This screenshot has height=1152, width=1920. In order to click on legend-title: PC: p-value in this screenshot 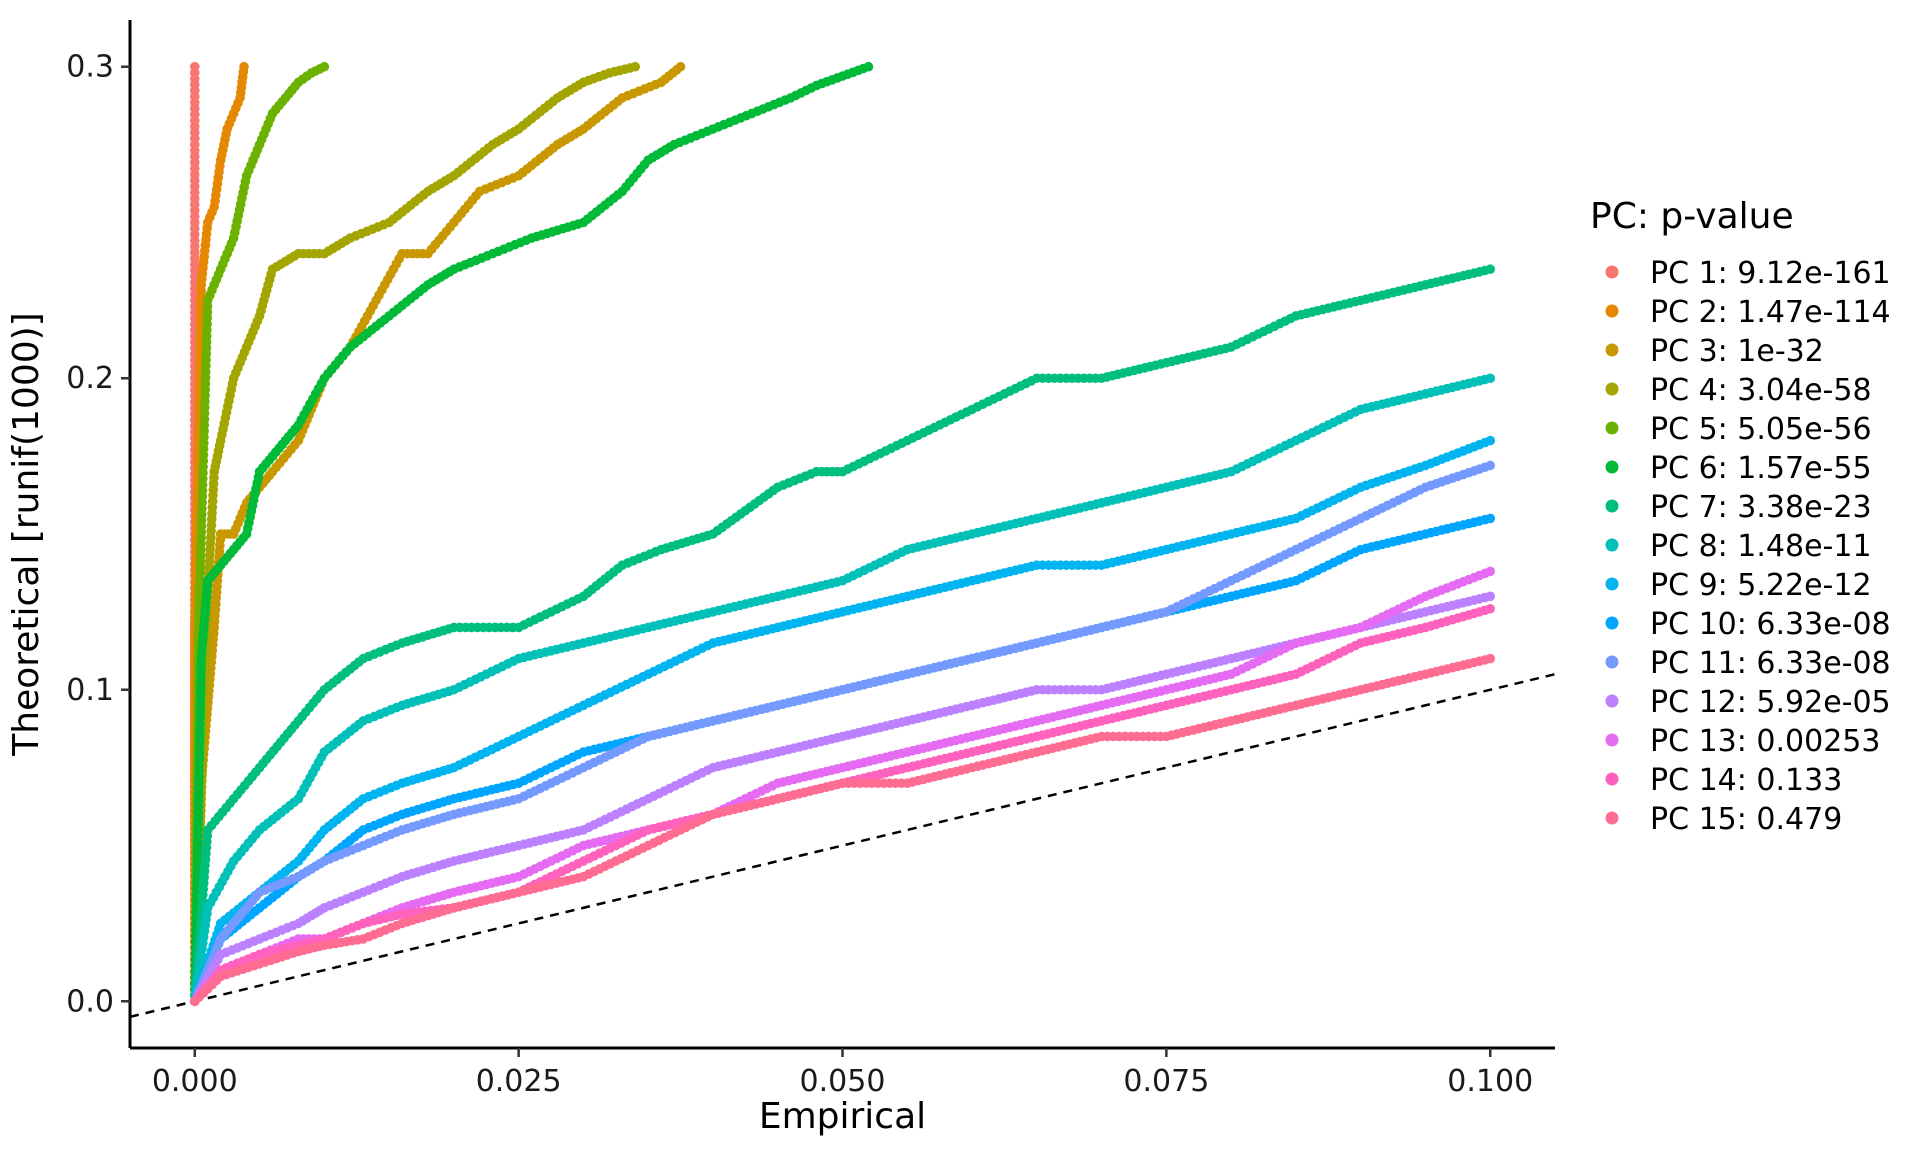, I will do `click(1692, 216)`.